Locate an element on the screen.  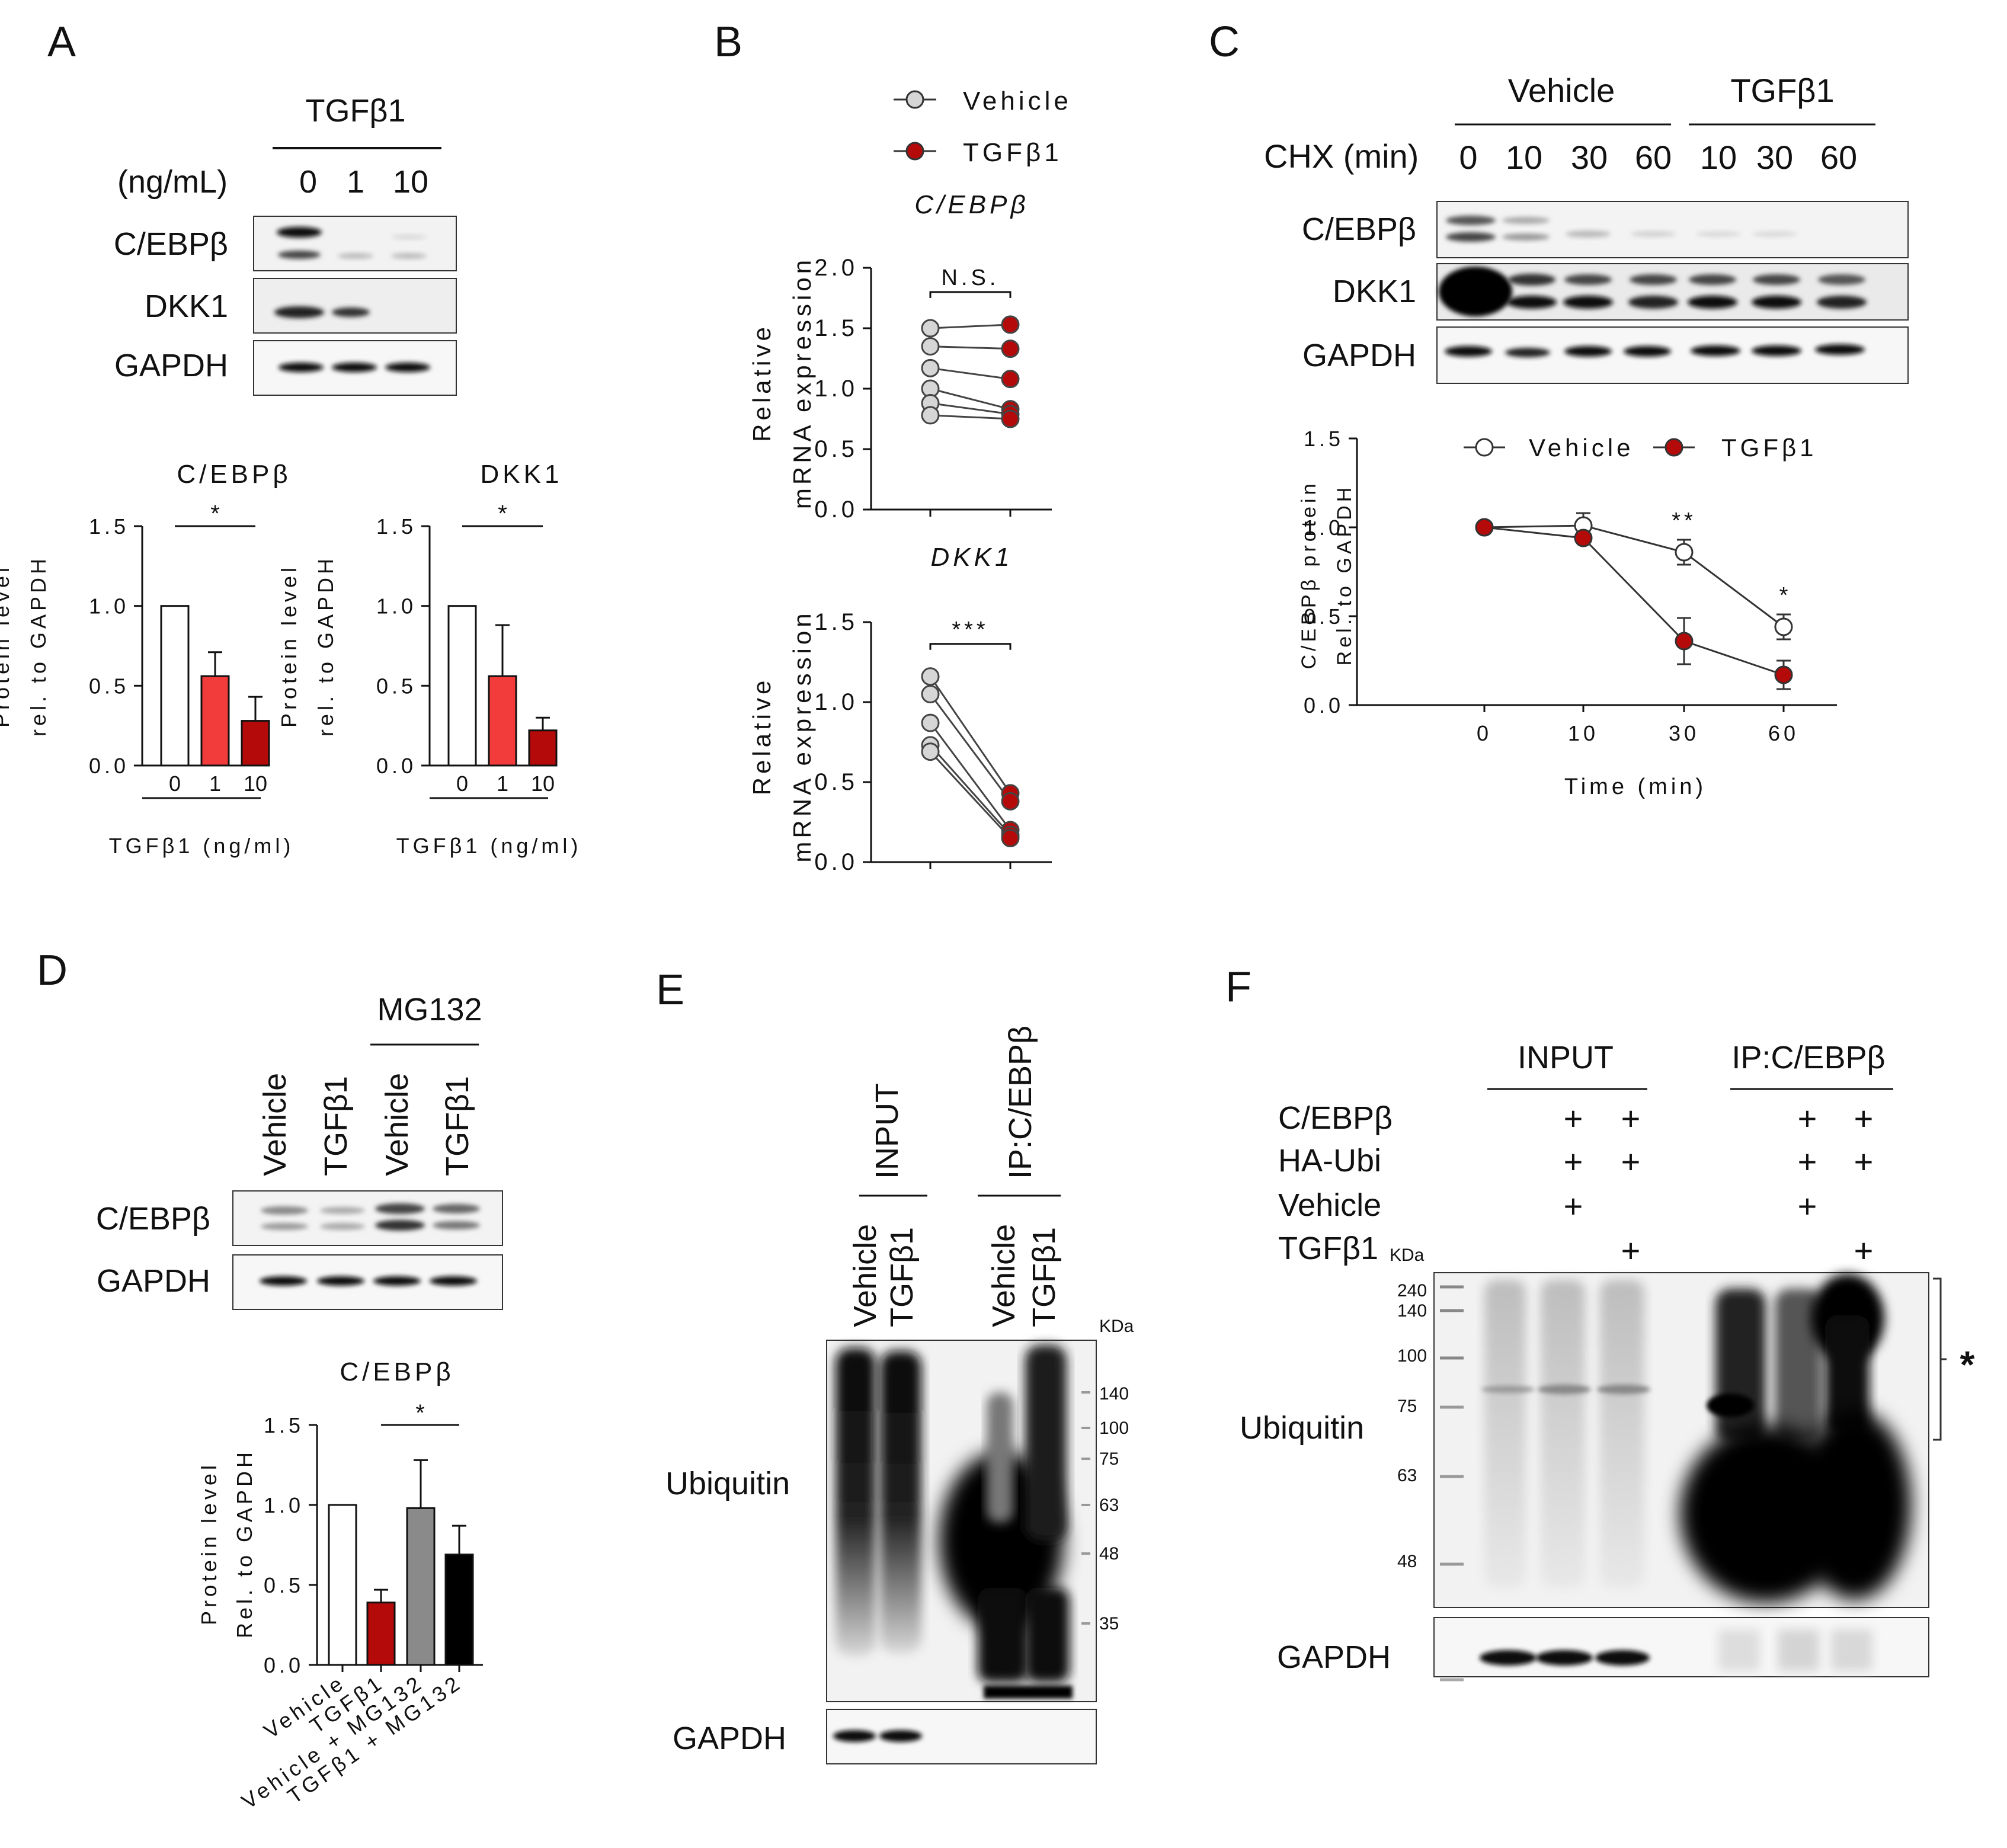
marker-label: 140 is located at coordinates (1114, 1394).